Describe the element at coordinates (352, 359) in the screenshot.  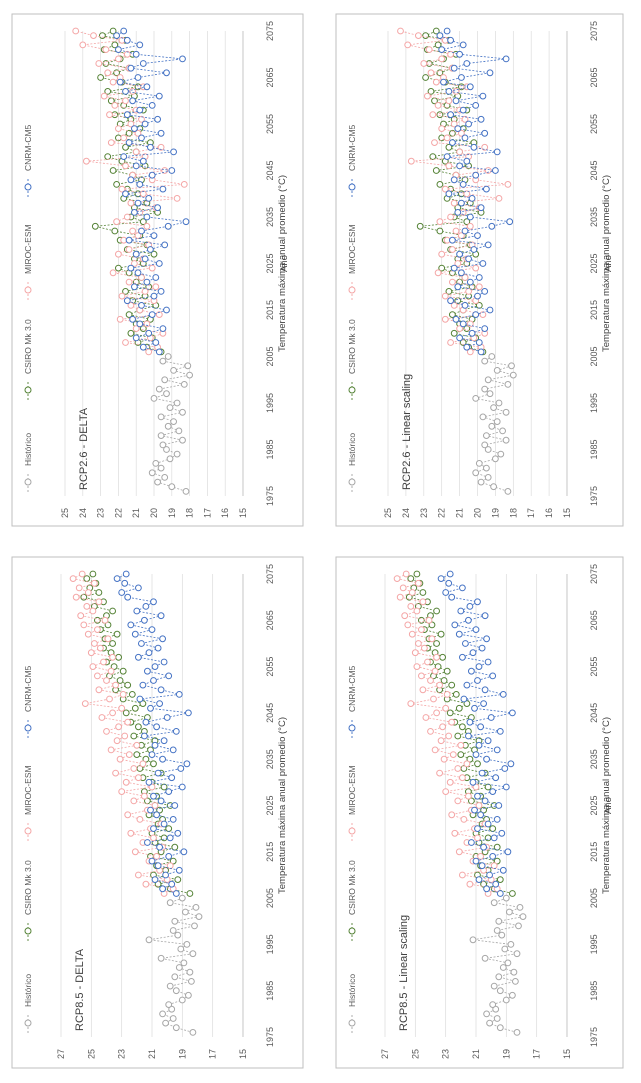
I see `legend-entry: CSIRO Mk 3.0` at that location.